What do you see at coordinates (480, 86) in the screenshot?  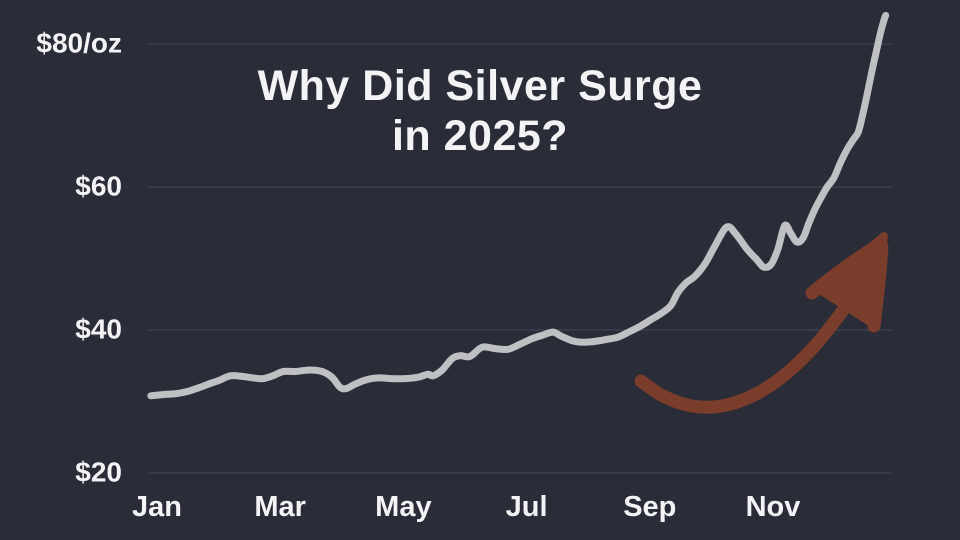 I see `chart-title-line-1: Why Did Silver Surge` at bounding box center [480, 86].